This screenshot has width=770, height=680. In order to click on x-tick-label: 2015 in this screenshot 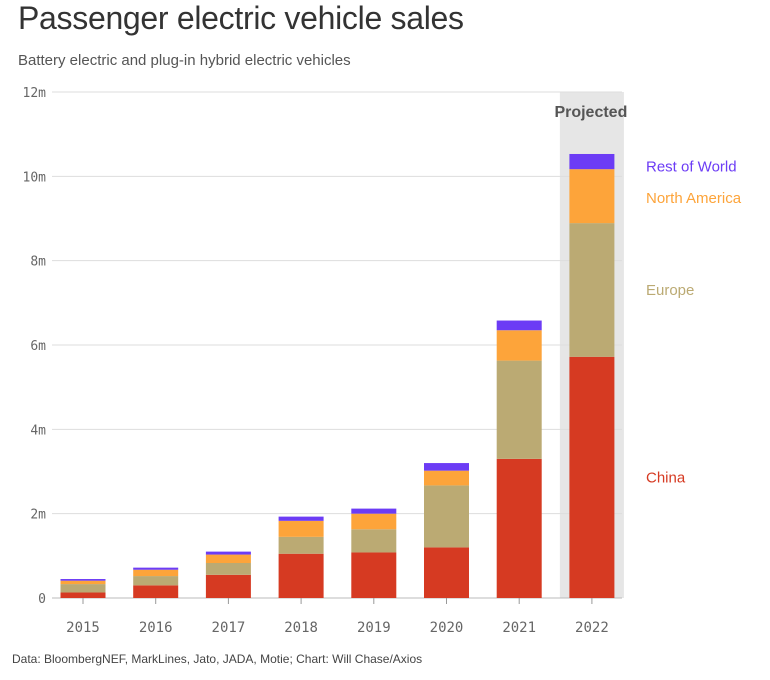, I will do `click(83, 628)`.